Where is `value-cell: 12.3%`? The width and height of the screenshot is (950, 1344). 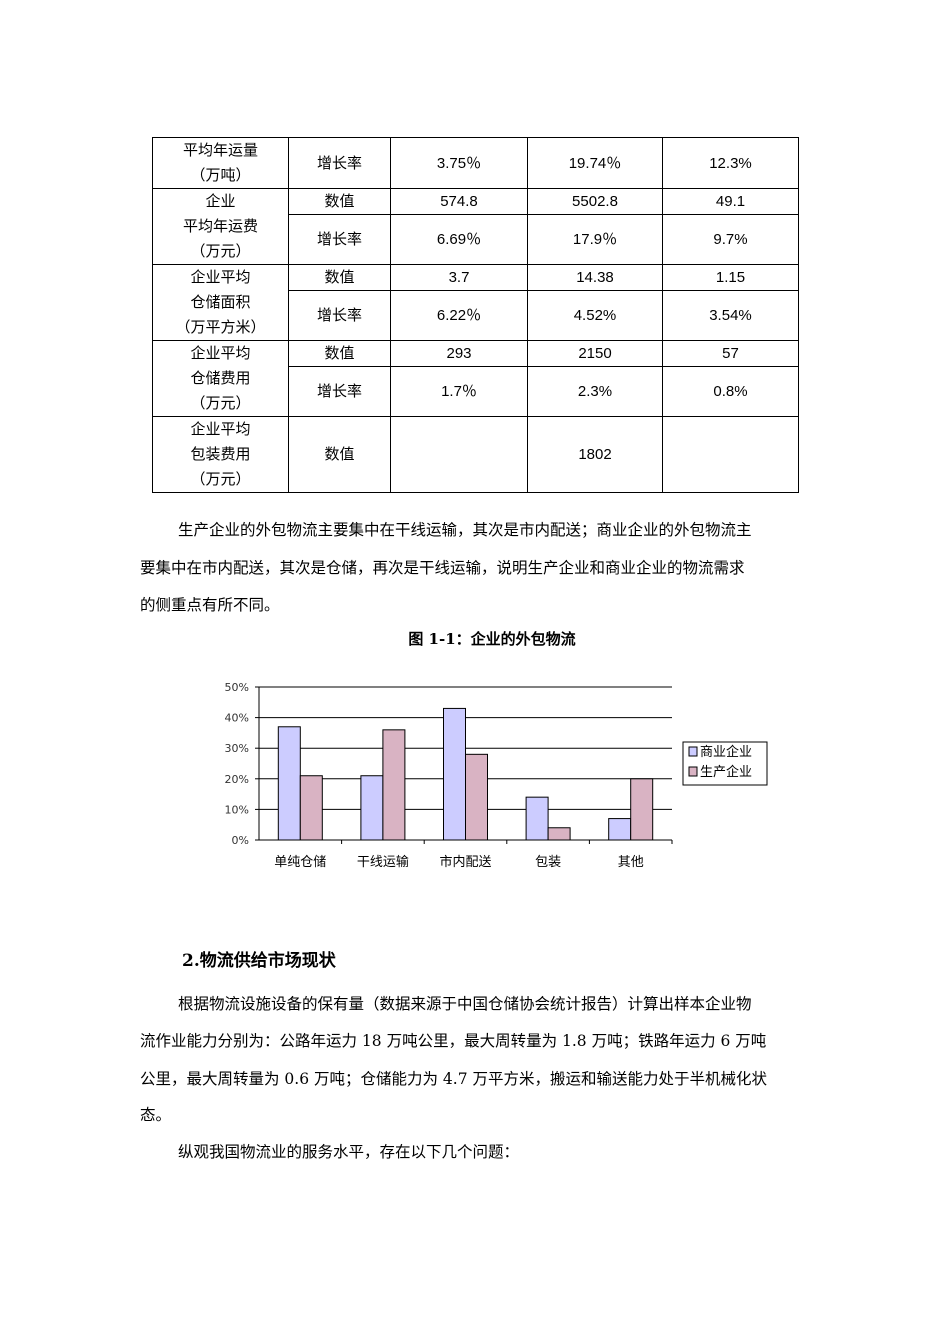
value-cell: 12.3% is located at coordinates (730, 163).